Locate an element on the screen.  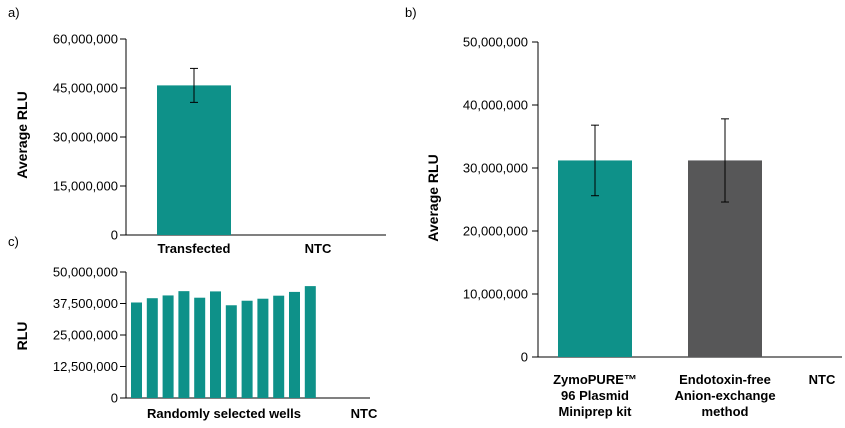
panel-c-label: c) is located at coordinates (13, 241).